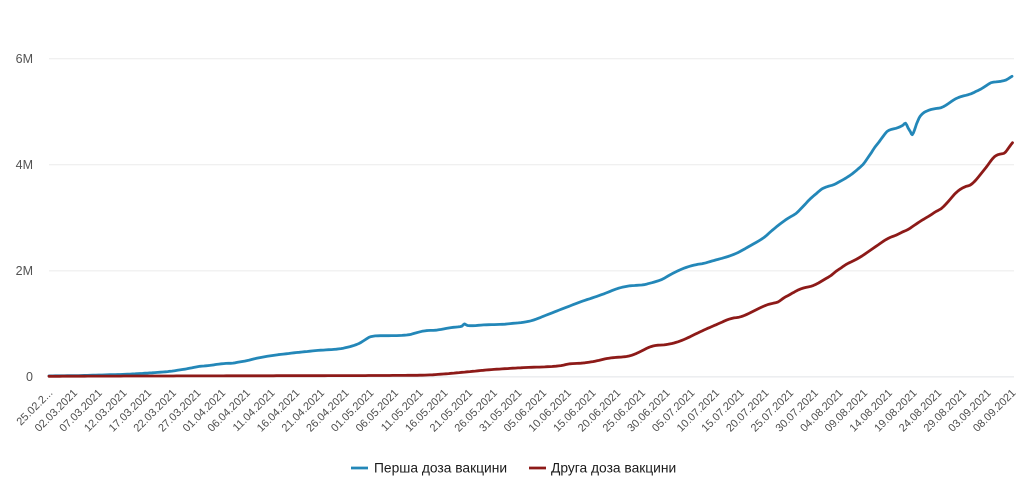 The height and width of the screenshot is (486, 1030). What do you see at coordinates (29, 377) in the screenshot?
I see `svg-text: 0` at bounding box center [29, 377].